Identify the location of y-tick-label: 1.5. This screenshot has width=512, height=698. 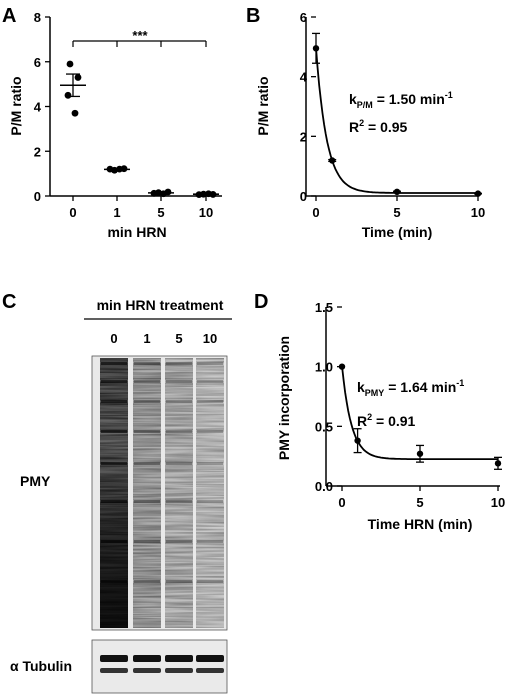
(324, 307).